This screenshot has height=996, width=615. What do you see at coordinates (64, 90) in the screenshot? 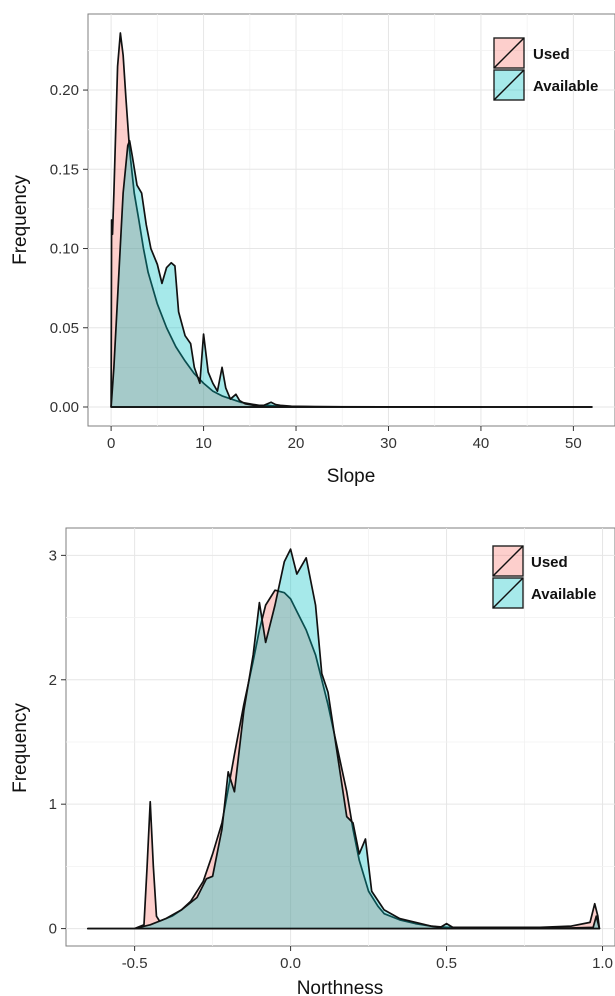
I see `y-tick-label: 0.20` at bounding box center [64, 90].